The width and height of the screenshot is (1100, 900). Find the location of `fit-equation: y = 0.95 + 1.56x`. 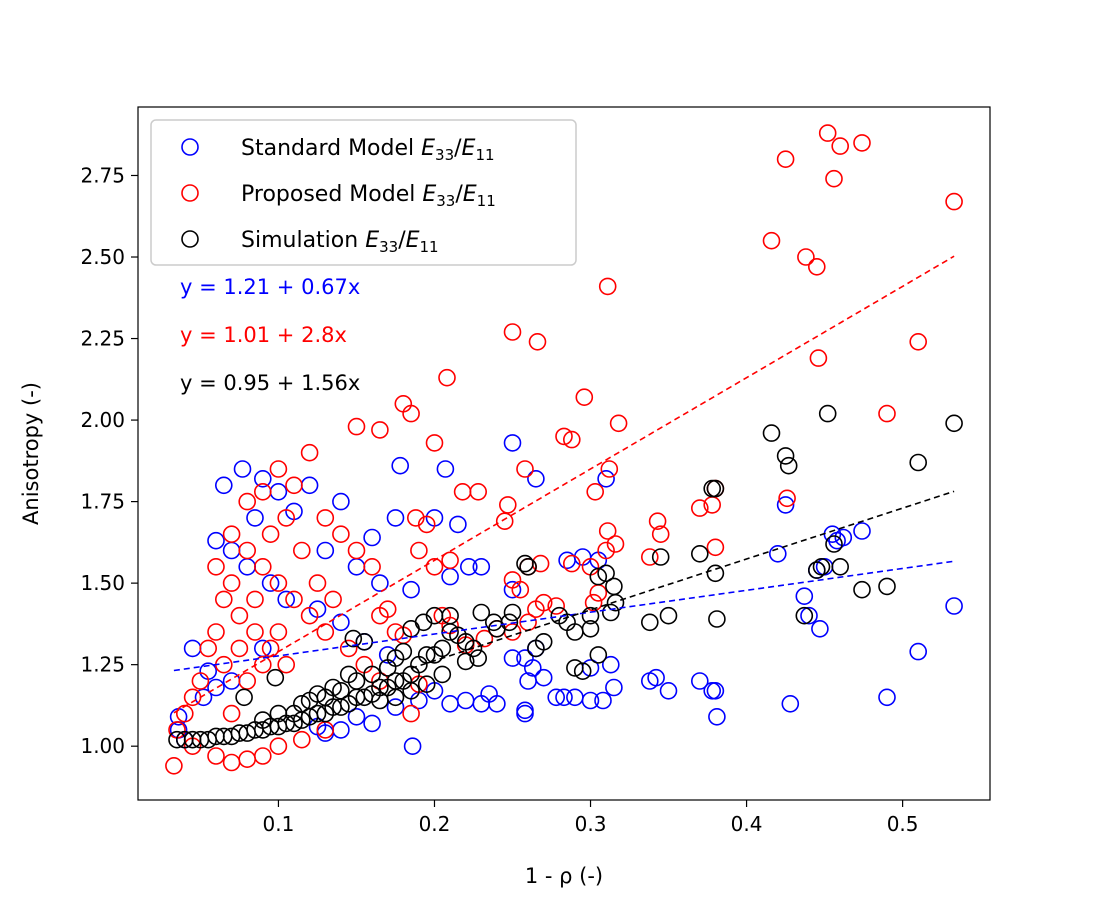

fit-equation: y = 0.95 + 1.56x is located at coordinates (270, 383).